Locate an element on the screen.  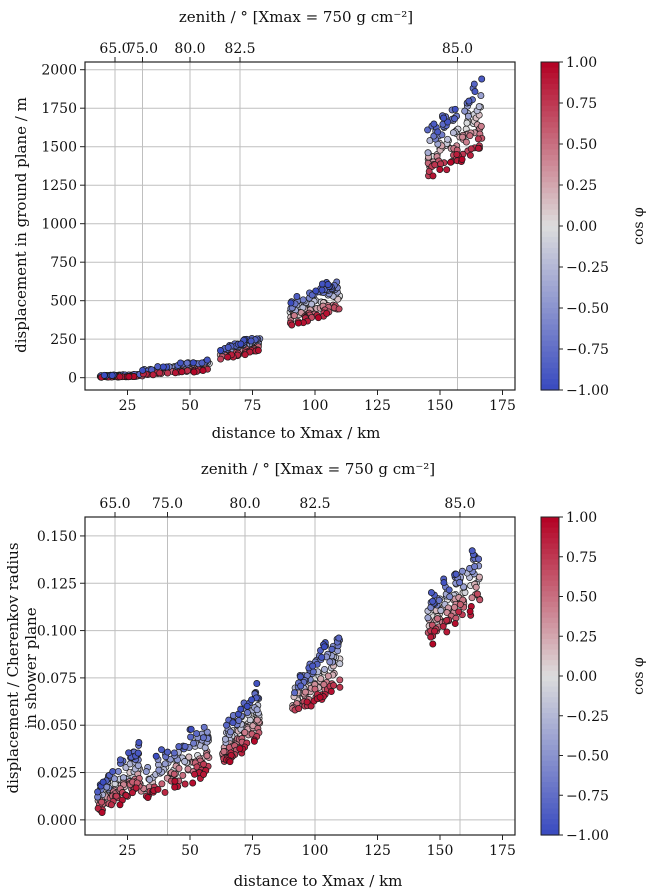
x-tick-label: 100 is located at coordinates (315, 851).